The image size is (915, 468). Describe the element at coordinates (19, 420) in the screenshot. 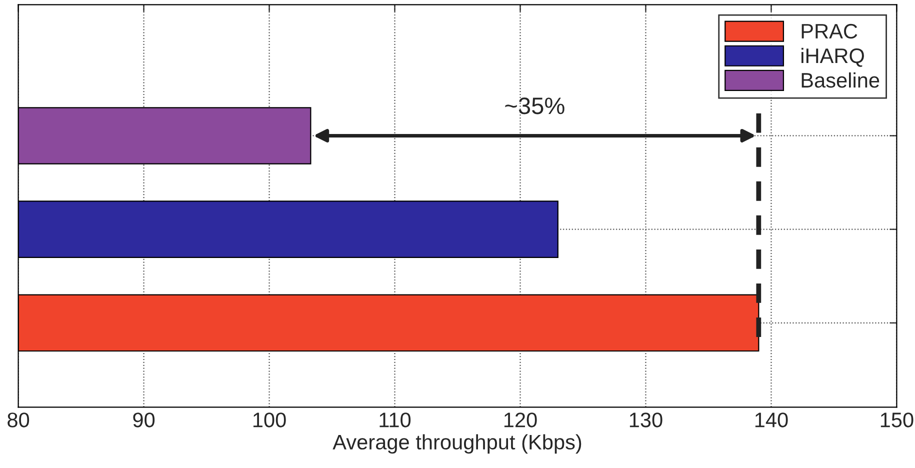

I see `x-tick-label: 80` at that location.